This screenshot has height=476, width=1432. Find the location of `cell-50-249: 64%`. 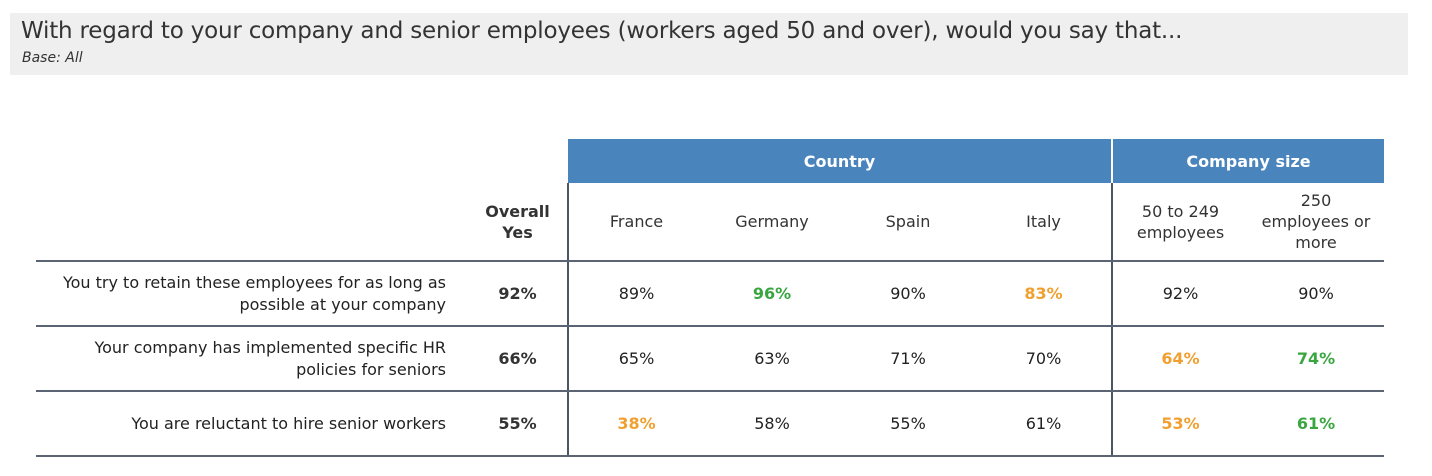

cell-50-249: 64% is located at coordinates (1179, 359).